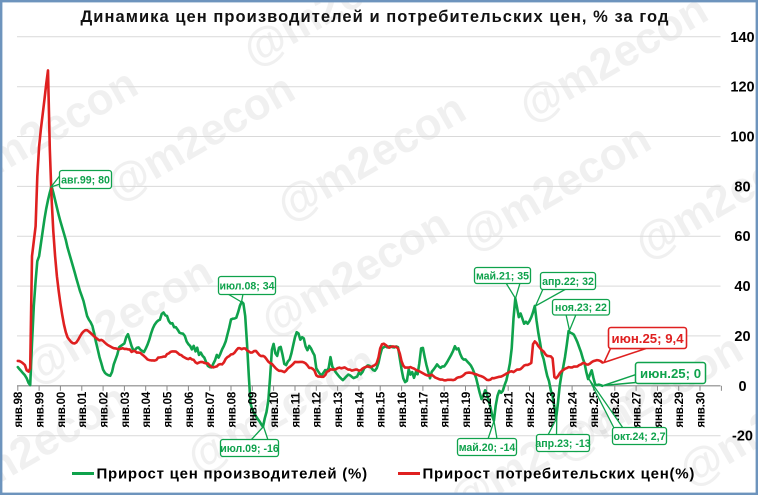  I want to click on svg-text: янв.25, so click(595, 409).